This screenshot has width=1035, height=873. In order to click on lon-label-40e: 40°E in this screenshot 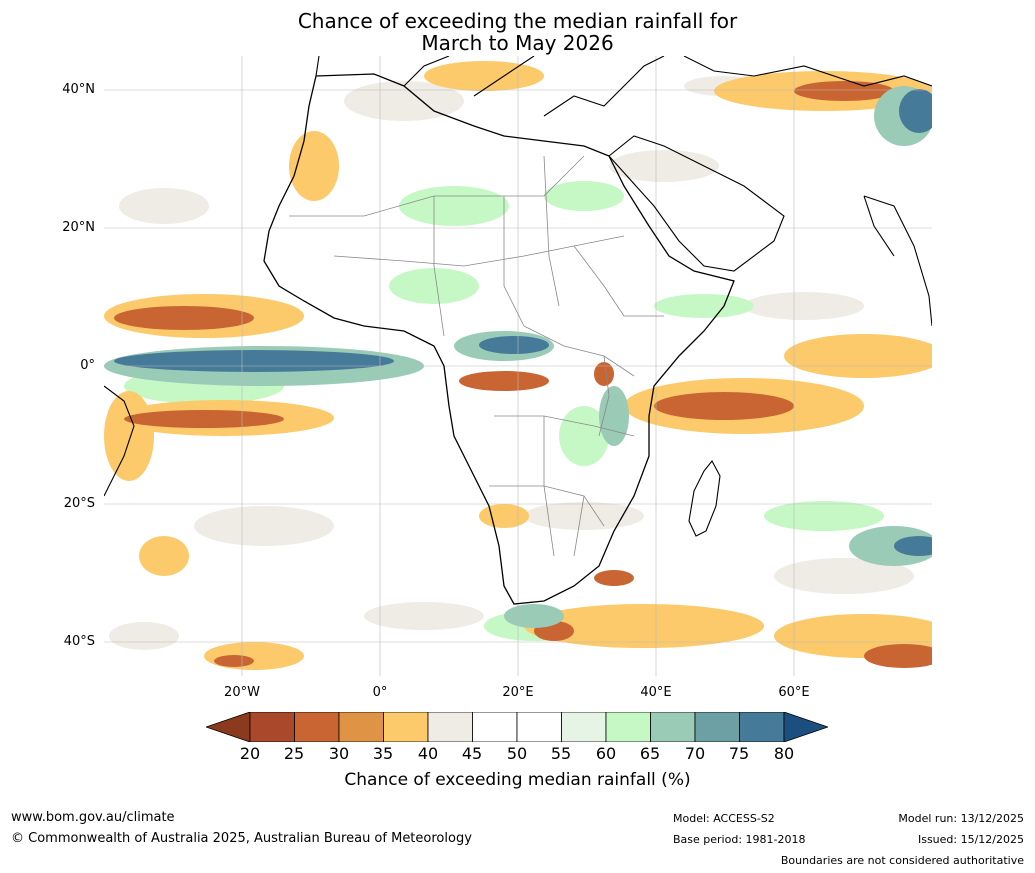, I will do `click(656, 692)`.